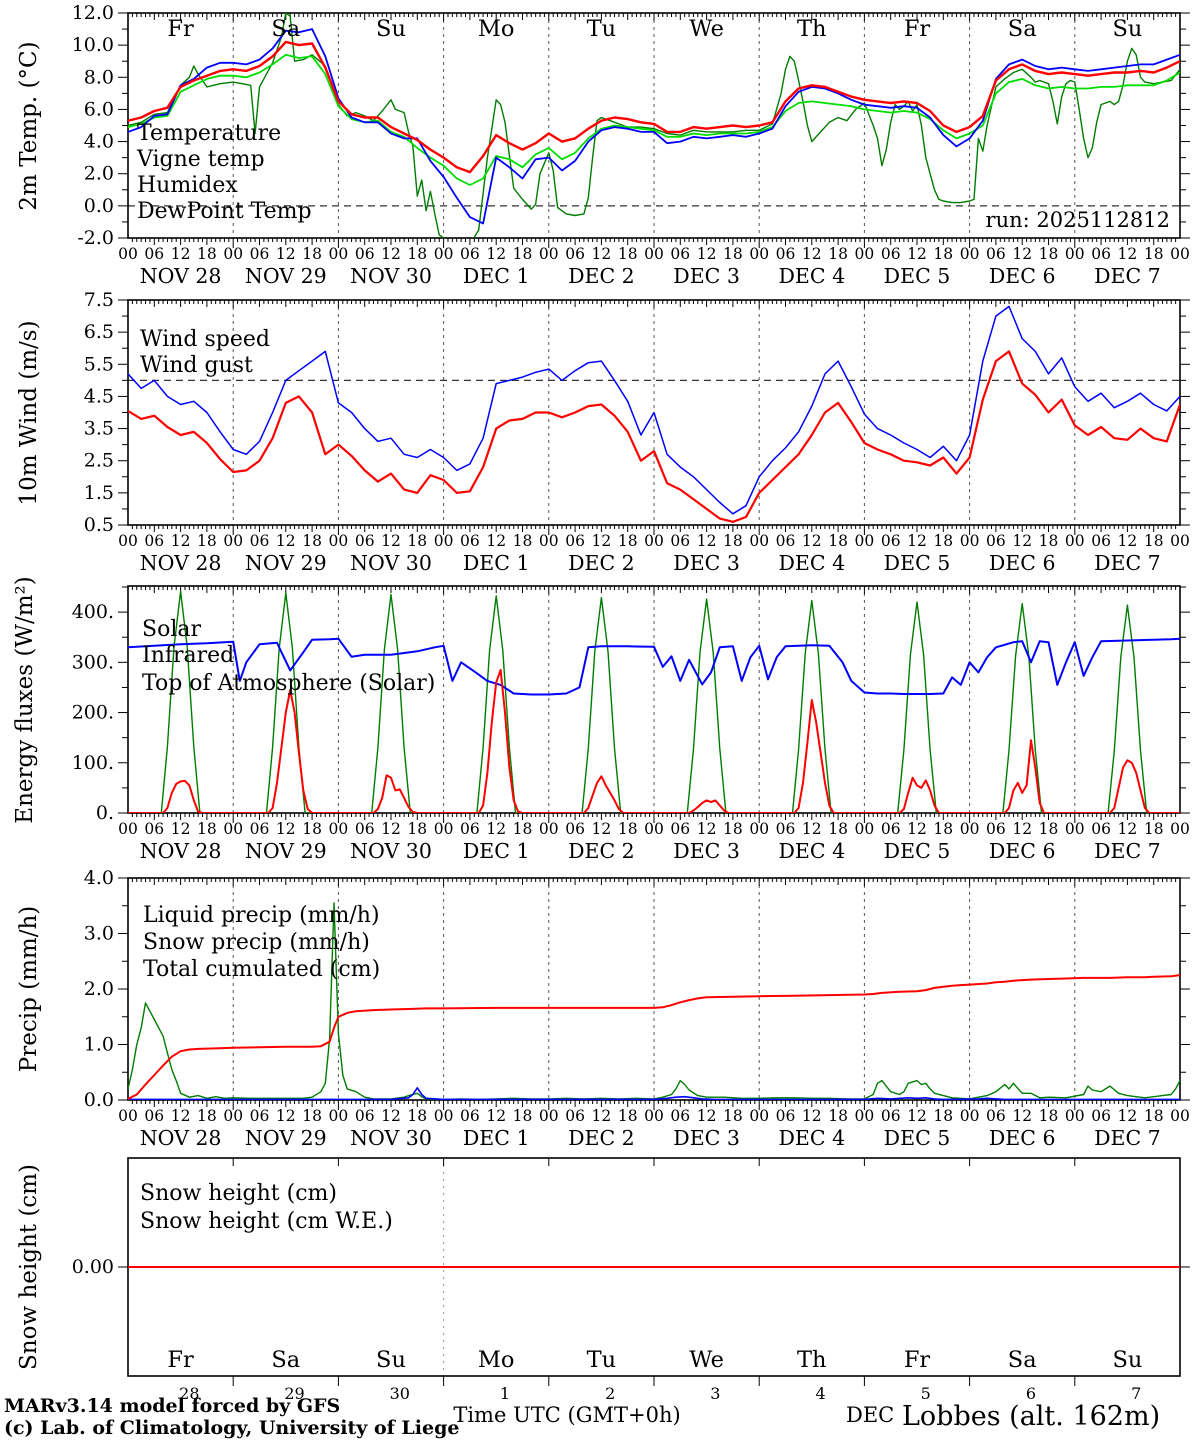 The width and height of the screenshot is (1194, 1445). What do you see at coordinates (715, 1393) in the screenshot?
I see `day-number-label: 3` at bounding box center [715, 1393].